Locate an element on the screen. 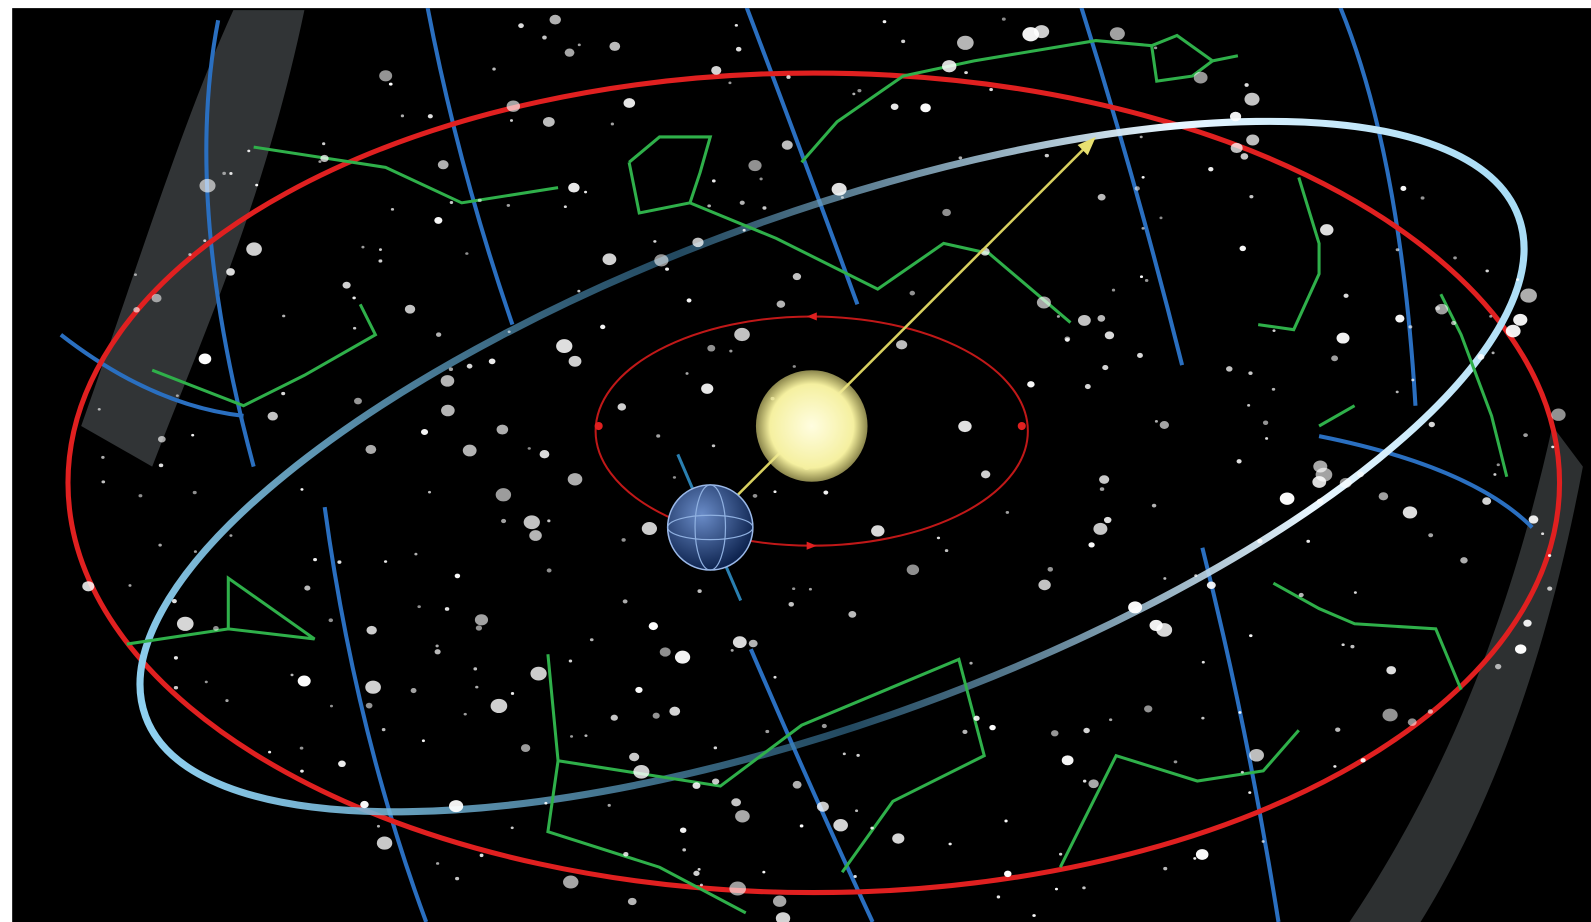 Image resolution: width=1591 pixels, height=922 pixels. earth is located at coordinates (710, 527).